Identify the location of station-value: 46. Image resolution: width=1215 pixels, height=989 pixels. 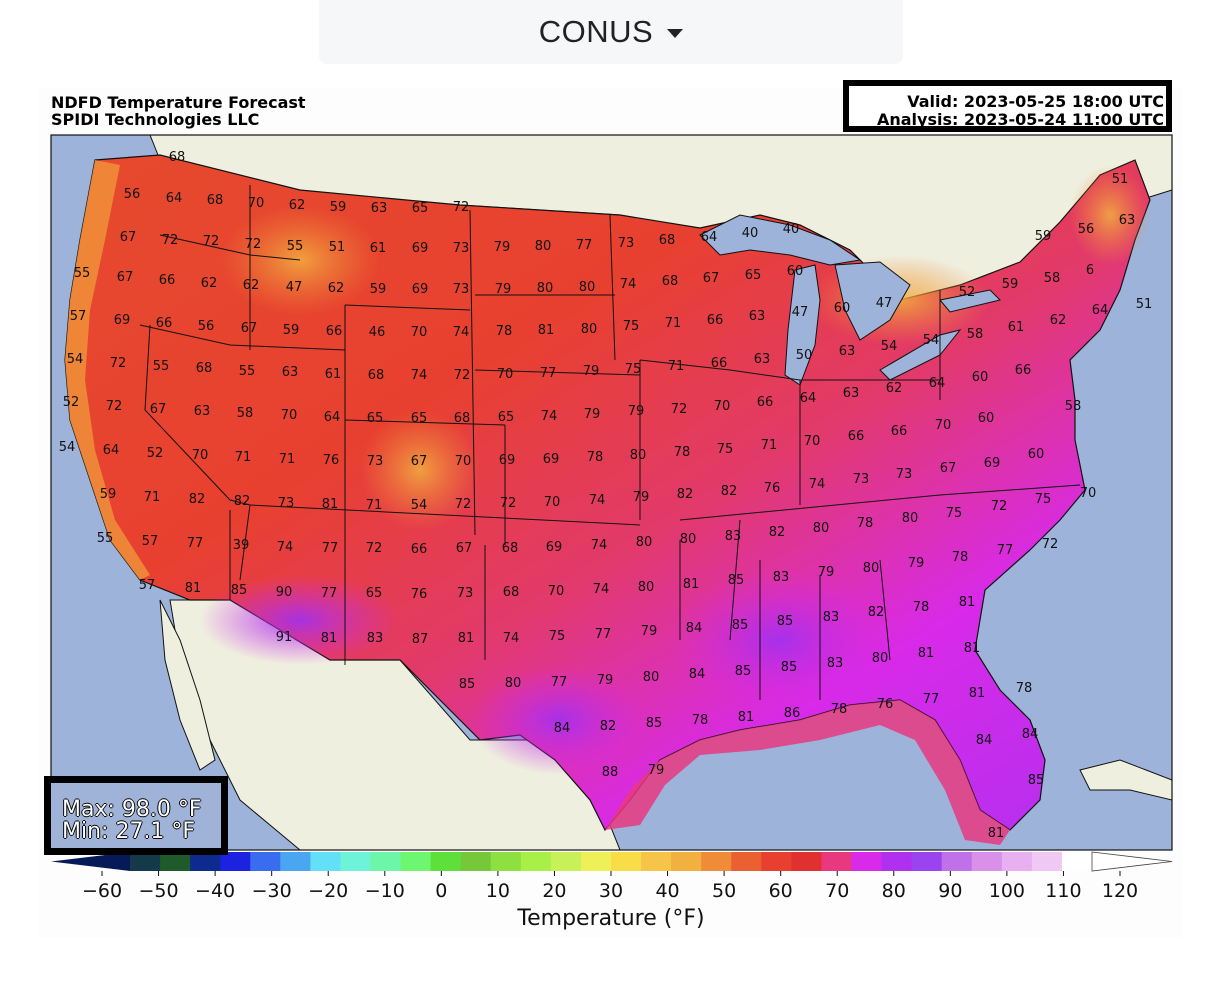
(377, 332).